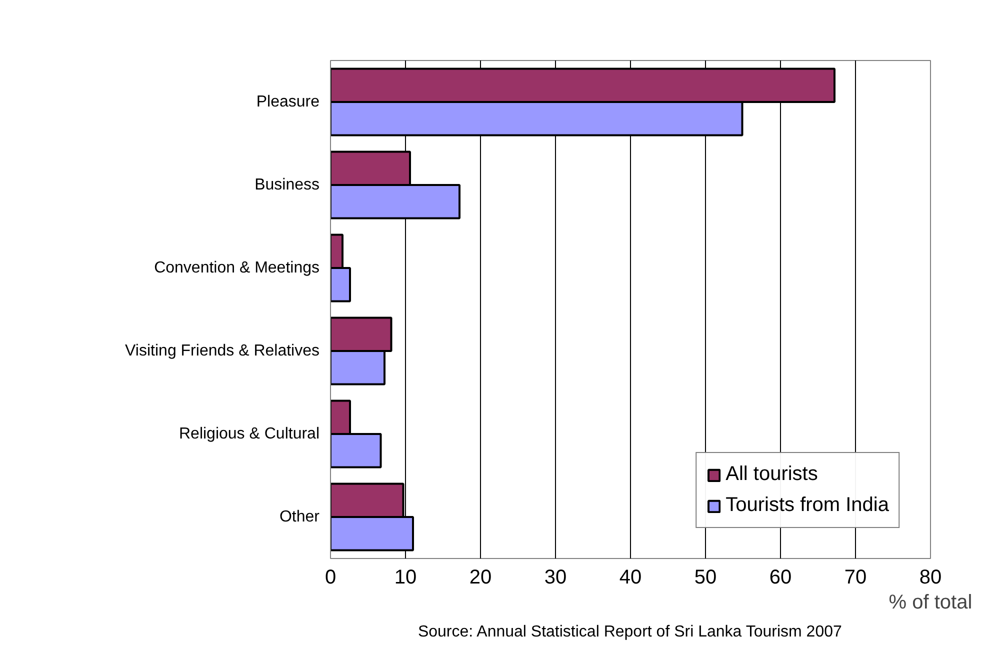  What do you see at coordinates (330, 577) in the screenshot?
I see `x-tick-label: 0` at bounding box center [330, 577].